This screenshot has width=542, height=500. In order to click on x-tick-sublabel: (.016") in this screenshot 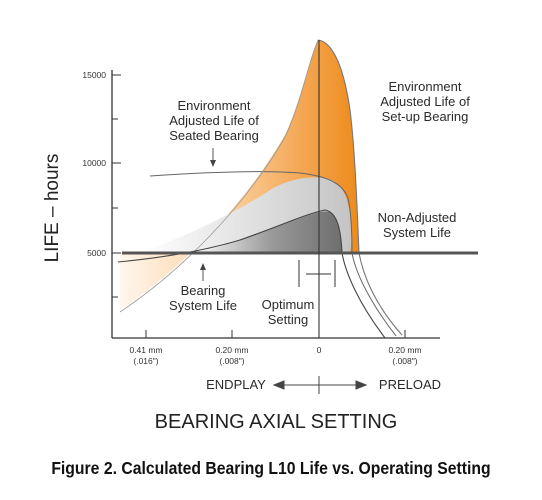, I will do `click(145, 361)`.